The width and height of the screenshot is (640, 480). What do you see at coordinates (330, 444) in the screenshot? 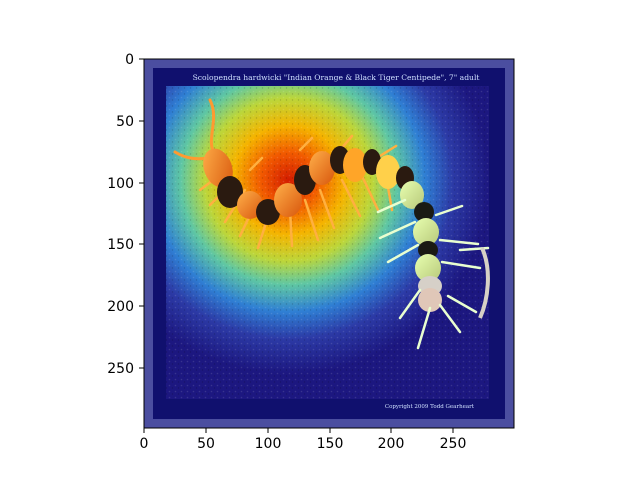
I see `x-tick-label: 150` at bounding box center [330, 444].